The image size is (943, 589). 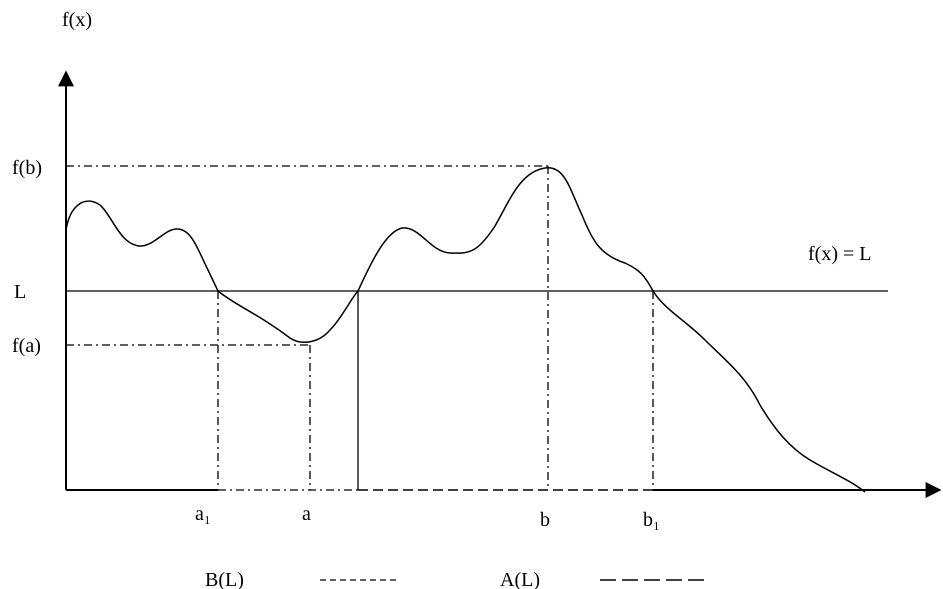 What do you see at coordinates (839, 254) in the screenshot?
I see `line-label: f(x) = L` at bounding box center [839, 254].